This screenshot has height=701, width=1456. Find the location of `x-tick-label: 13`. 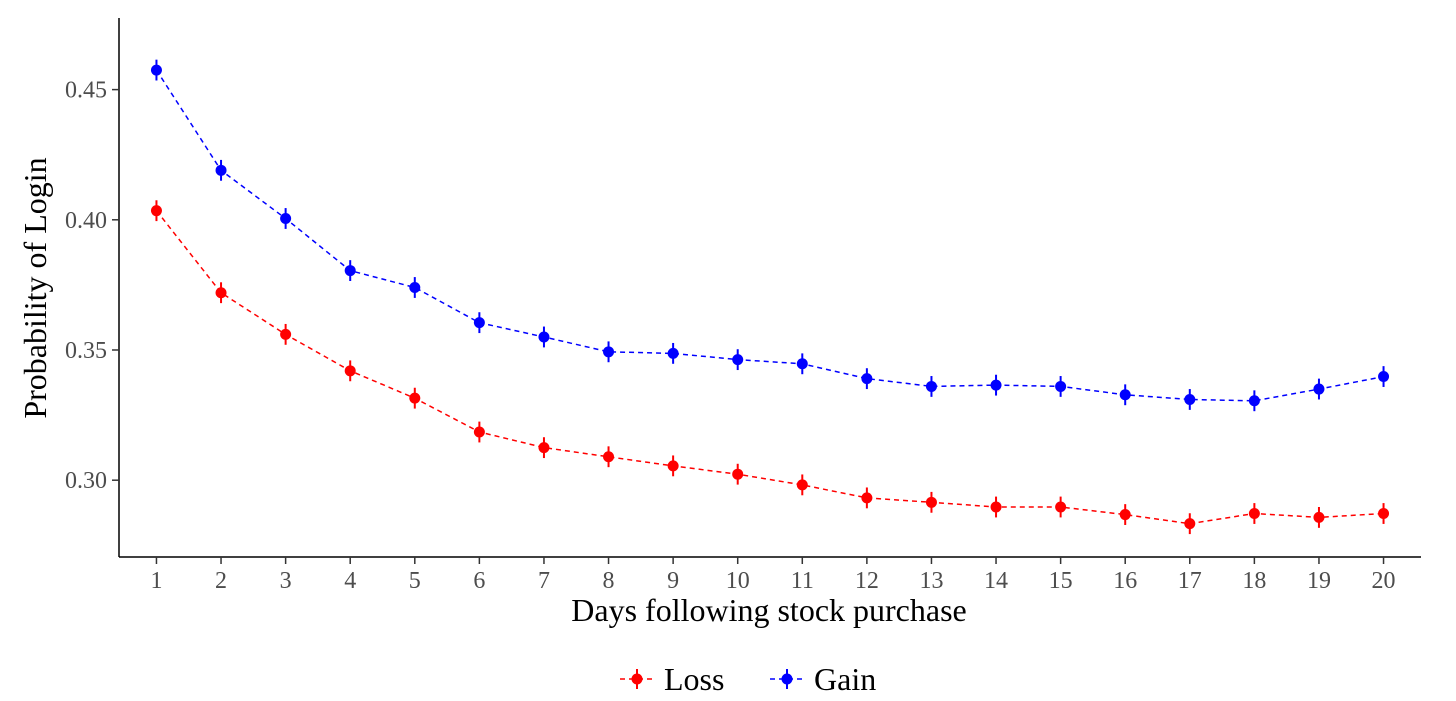

x-tick-label: 13 is located at coordinates (931, 581).